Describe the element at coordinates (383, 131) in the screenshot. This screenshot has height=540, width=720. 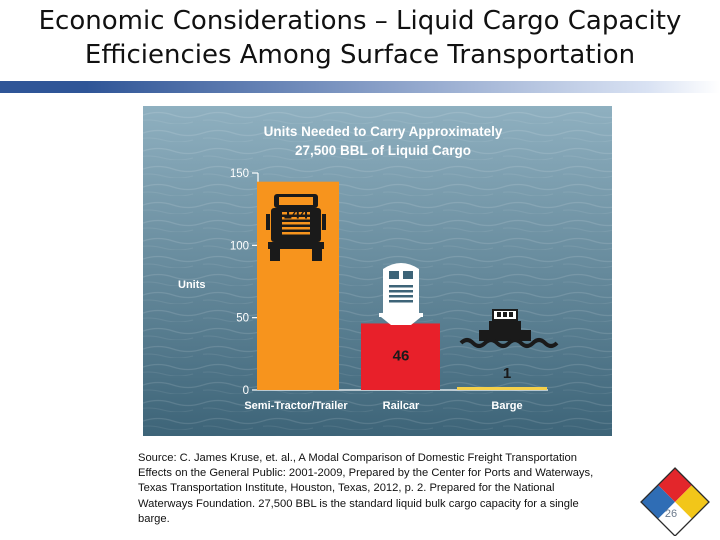
I see `chart-title-line-1: Units Needed to Carry Approximately` at that location.